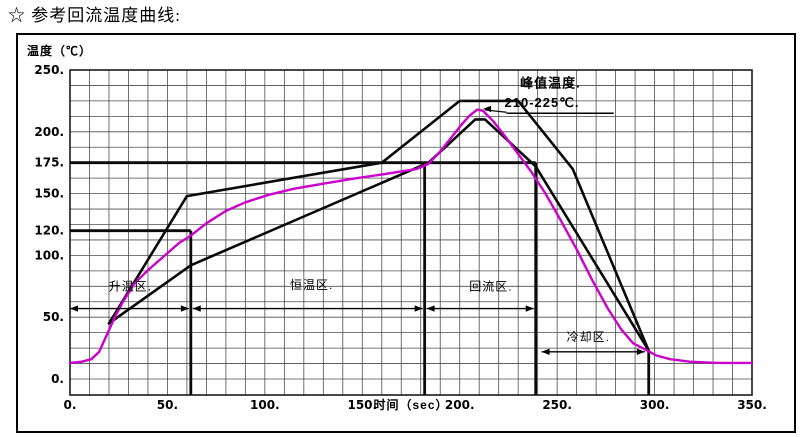 The image size is (800, 437). What do you see at coordinates (752, 405) in the screenshot?
I see `x-tick-label: 350.` at bounding box center [752, 405].